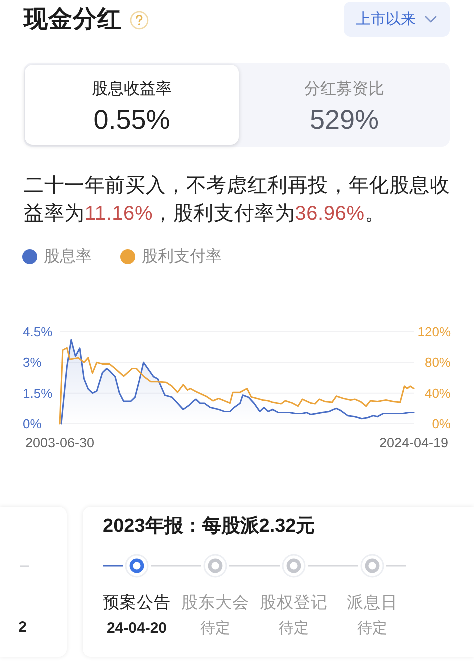 Image resolution: width=474 pixels, height=668 pixels. Describe the element at coordinates (22, 628) in the screenshot. I see `text: 2` at that location.